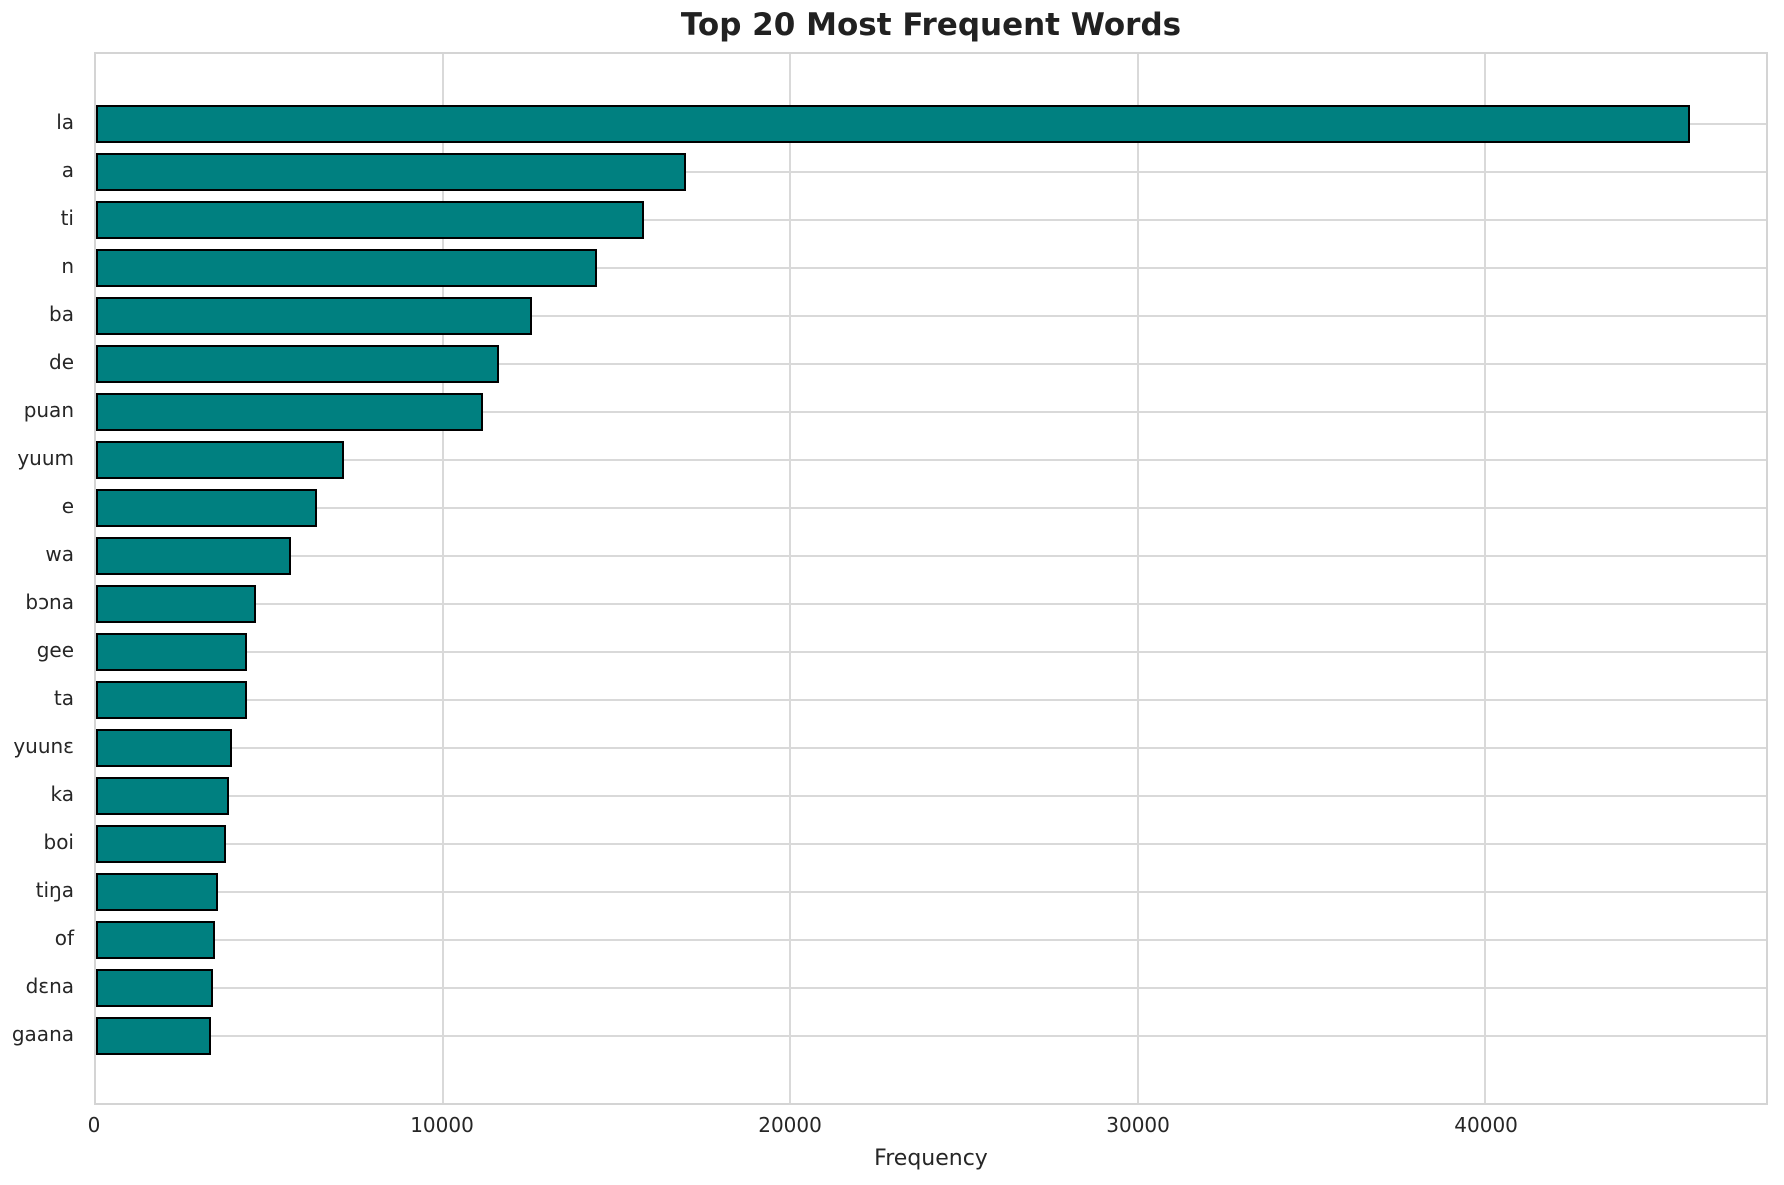  What do you see at coordinates (931, 1158) in the screenshot?
I see `x-axis-label: Frequency` at bounding box center [931, 1158].